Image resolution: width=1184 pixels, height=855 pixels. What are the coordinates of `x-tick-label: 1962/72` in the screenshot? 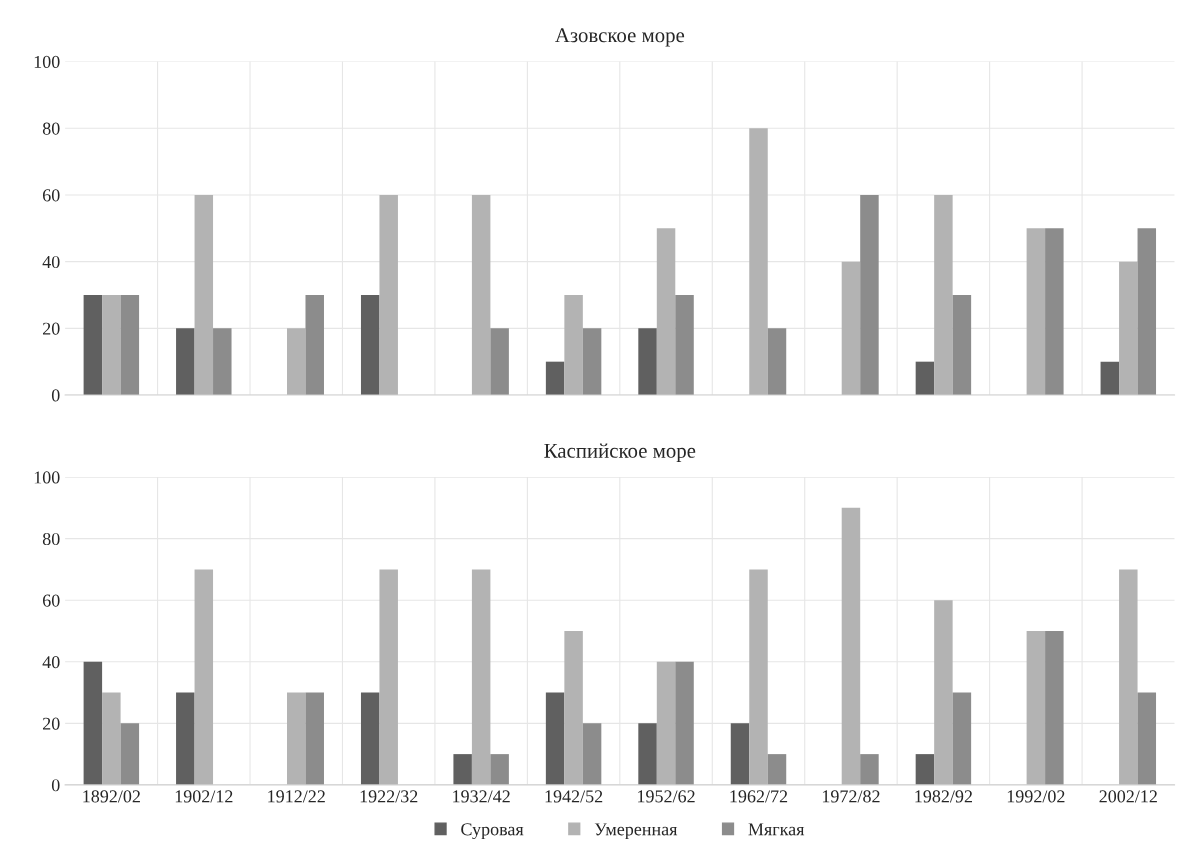 It's located at (759, 796).